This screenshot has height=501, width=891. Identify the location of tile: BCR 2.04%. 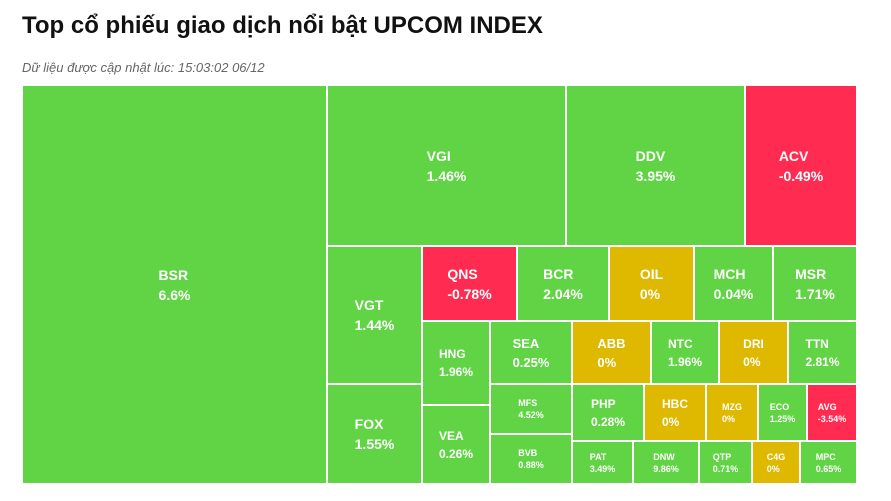
(563, 283).